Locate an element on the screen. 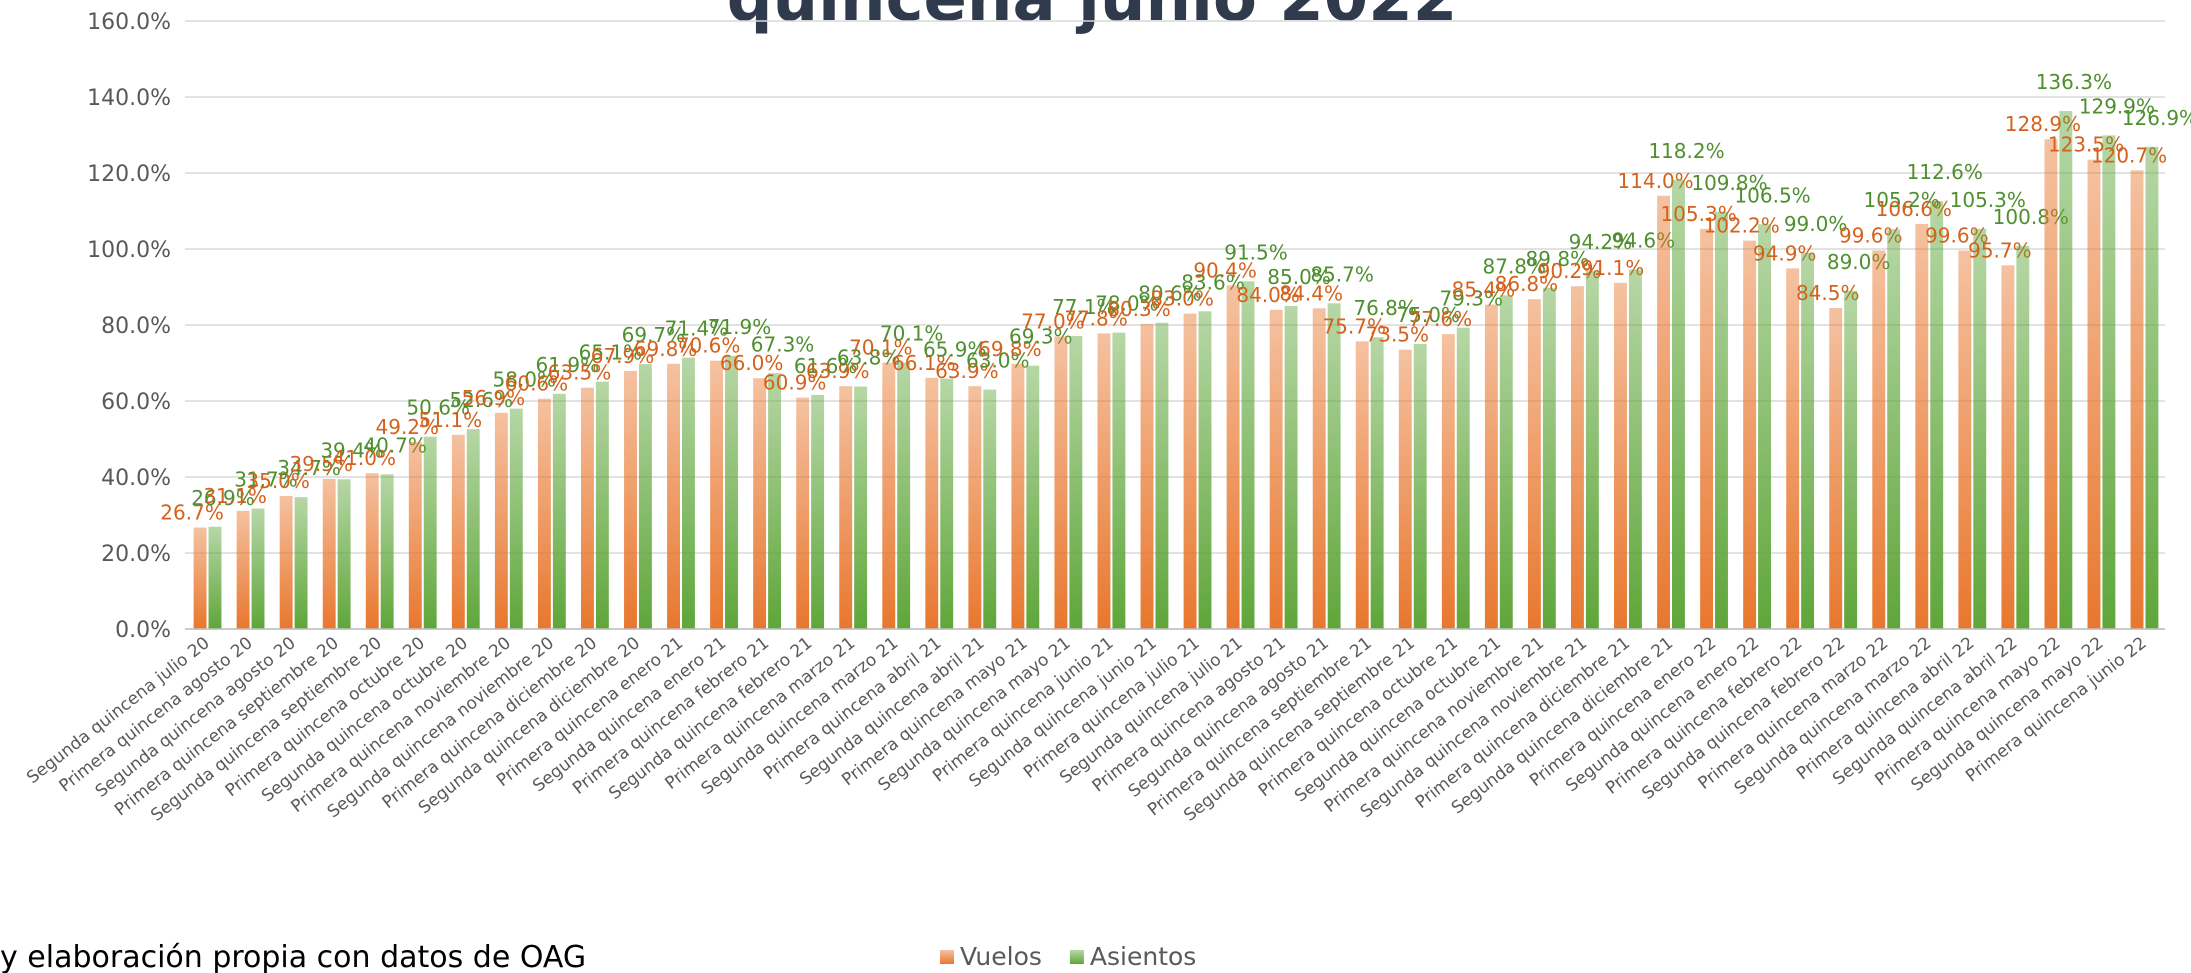 The height and width of the screenshot is (973, 2191). value-label: 39.4% is located at coordinates (352, 450).